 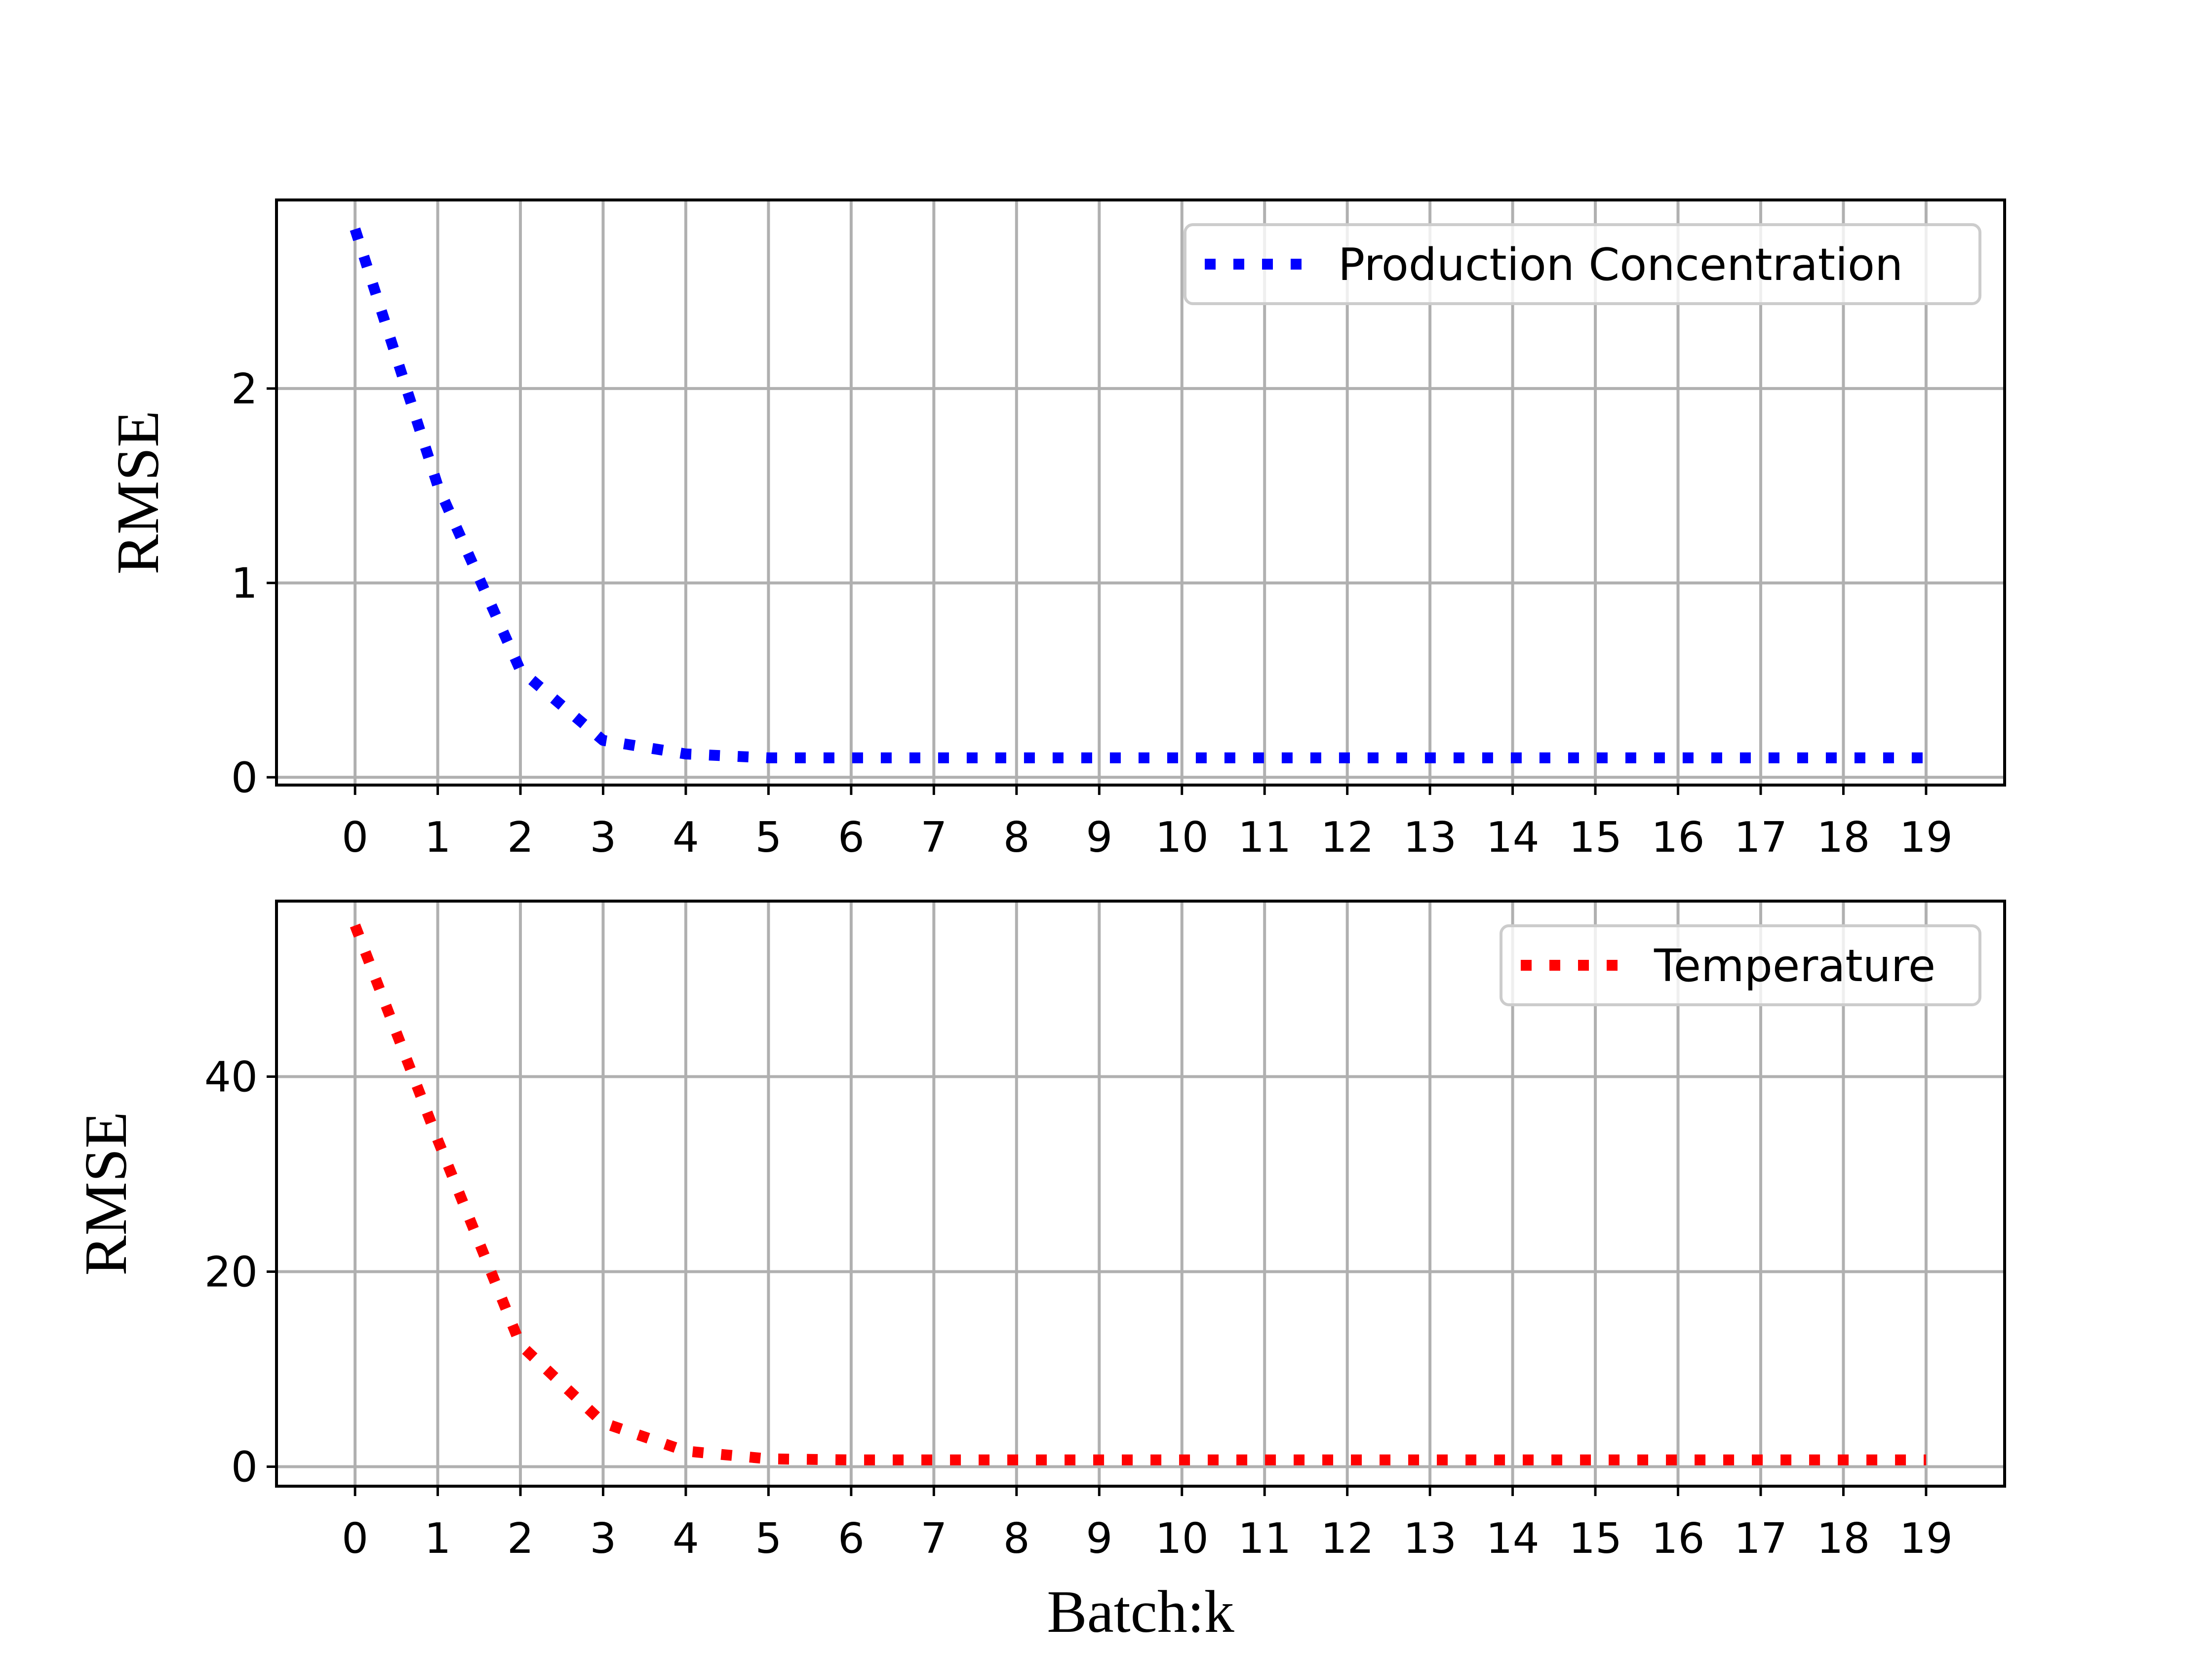 What do you see at coordinates (245, 390) in the screenshot?
I see `y-tick-label: 2` at bounding box center [245, 390].